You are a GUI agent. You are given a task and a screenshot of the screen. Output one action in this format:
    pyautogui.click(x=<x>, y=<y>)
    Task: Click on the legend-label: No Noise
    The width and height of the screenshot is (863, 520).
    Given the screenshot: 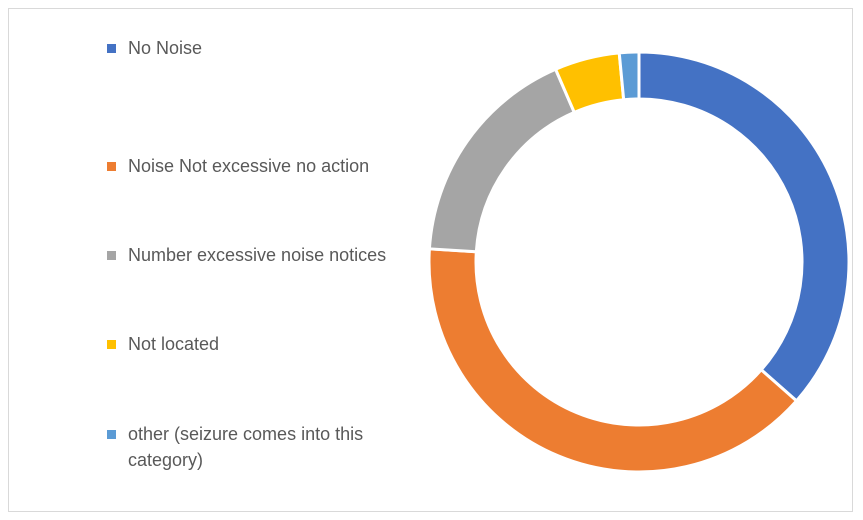 What is the action you would take?
    pyautogui.click(x=165, y=48)
    